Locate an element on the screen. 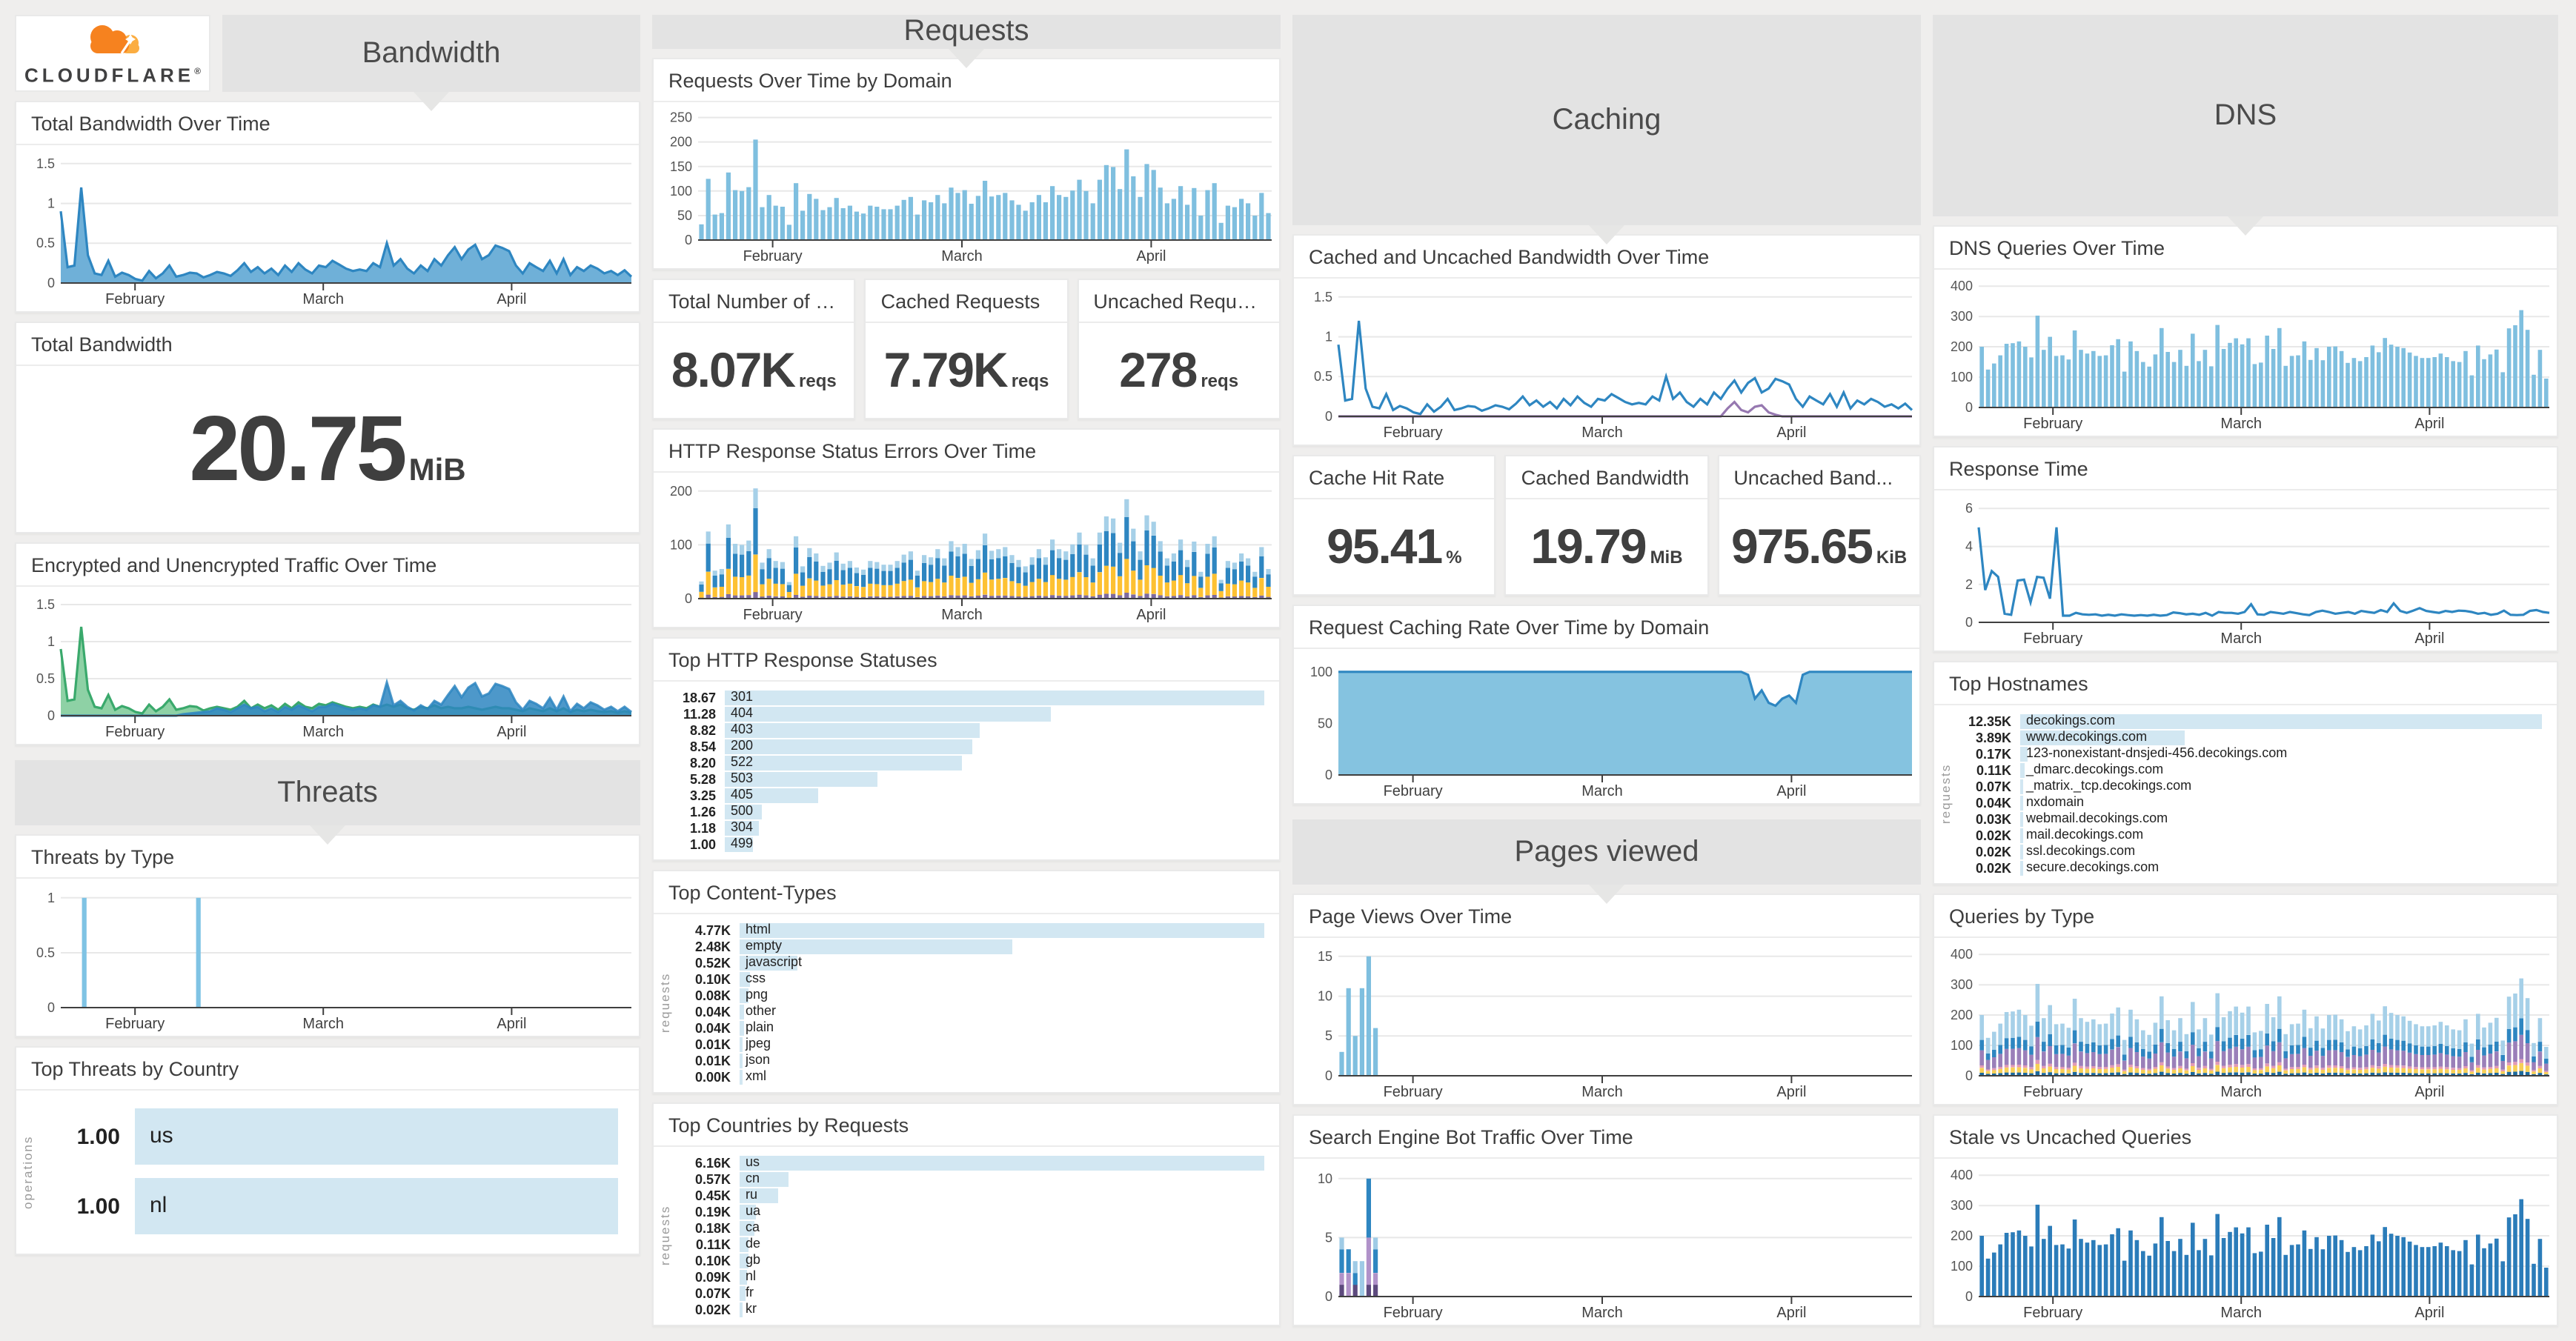 The height and width of the screenshot is (1341, 2576). list-item: 0.09K nl is located at coordinates (972, 1277).